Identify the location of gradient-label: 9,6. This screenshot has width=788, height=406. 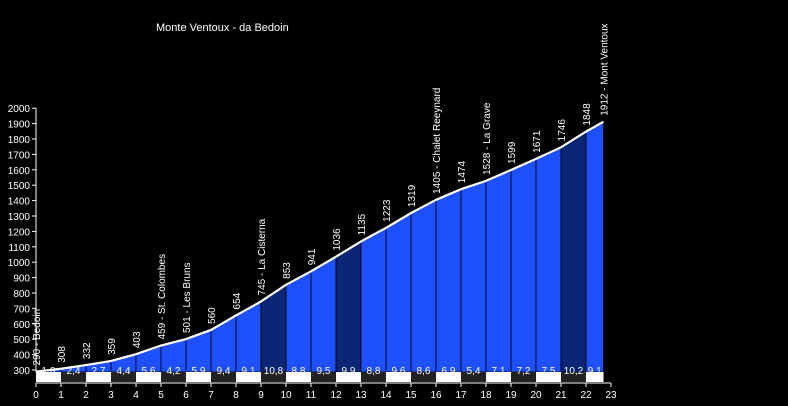
(399, 371).